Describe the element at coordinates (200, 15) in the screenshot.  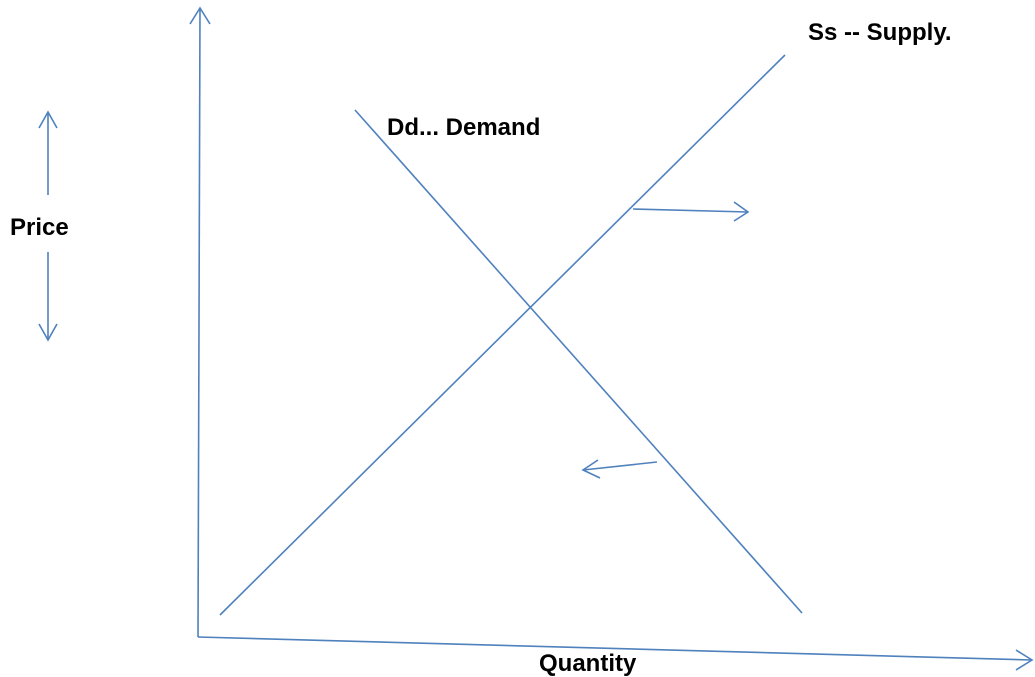
I see `y-axis-arrowhead` at that location.